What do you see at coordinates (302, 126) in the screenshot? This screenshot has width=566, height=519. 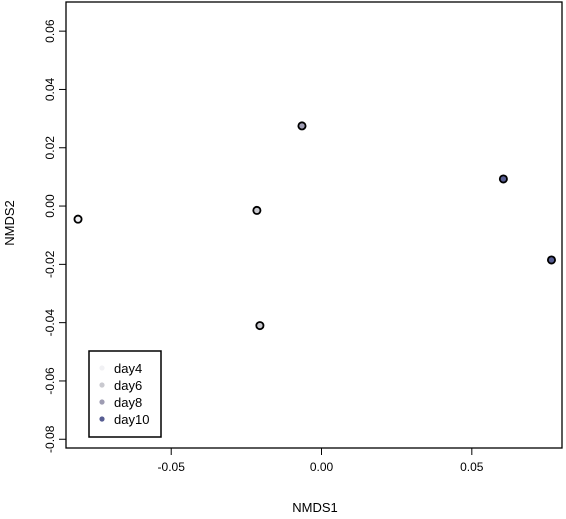 I see `data-point-day8` at bounding box center [302, 126].